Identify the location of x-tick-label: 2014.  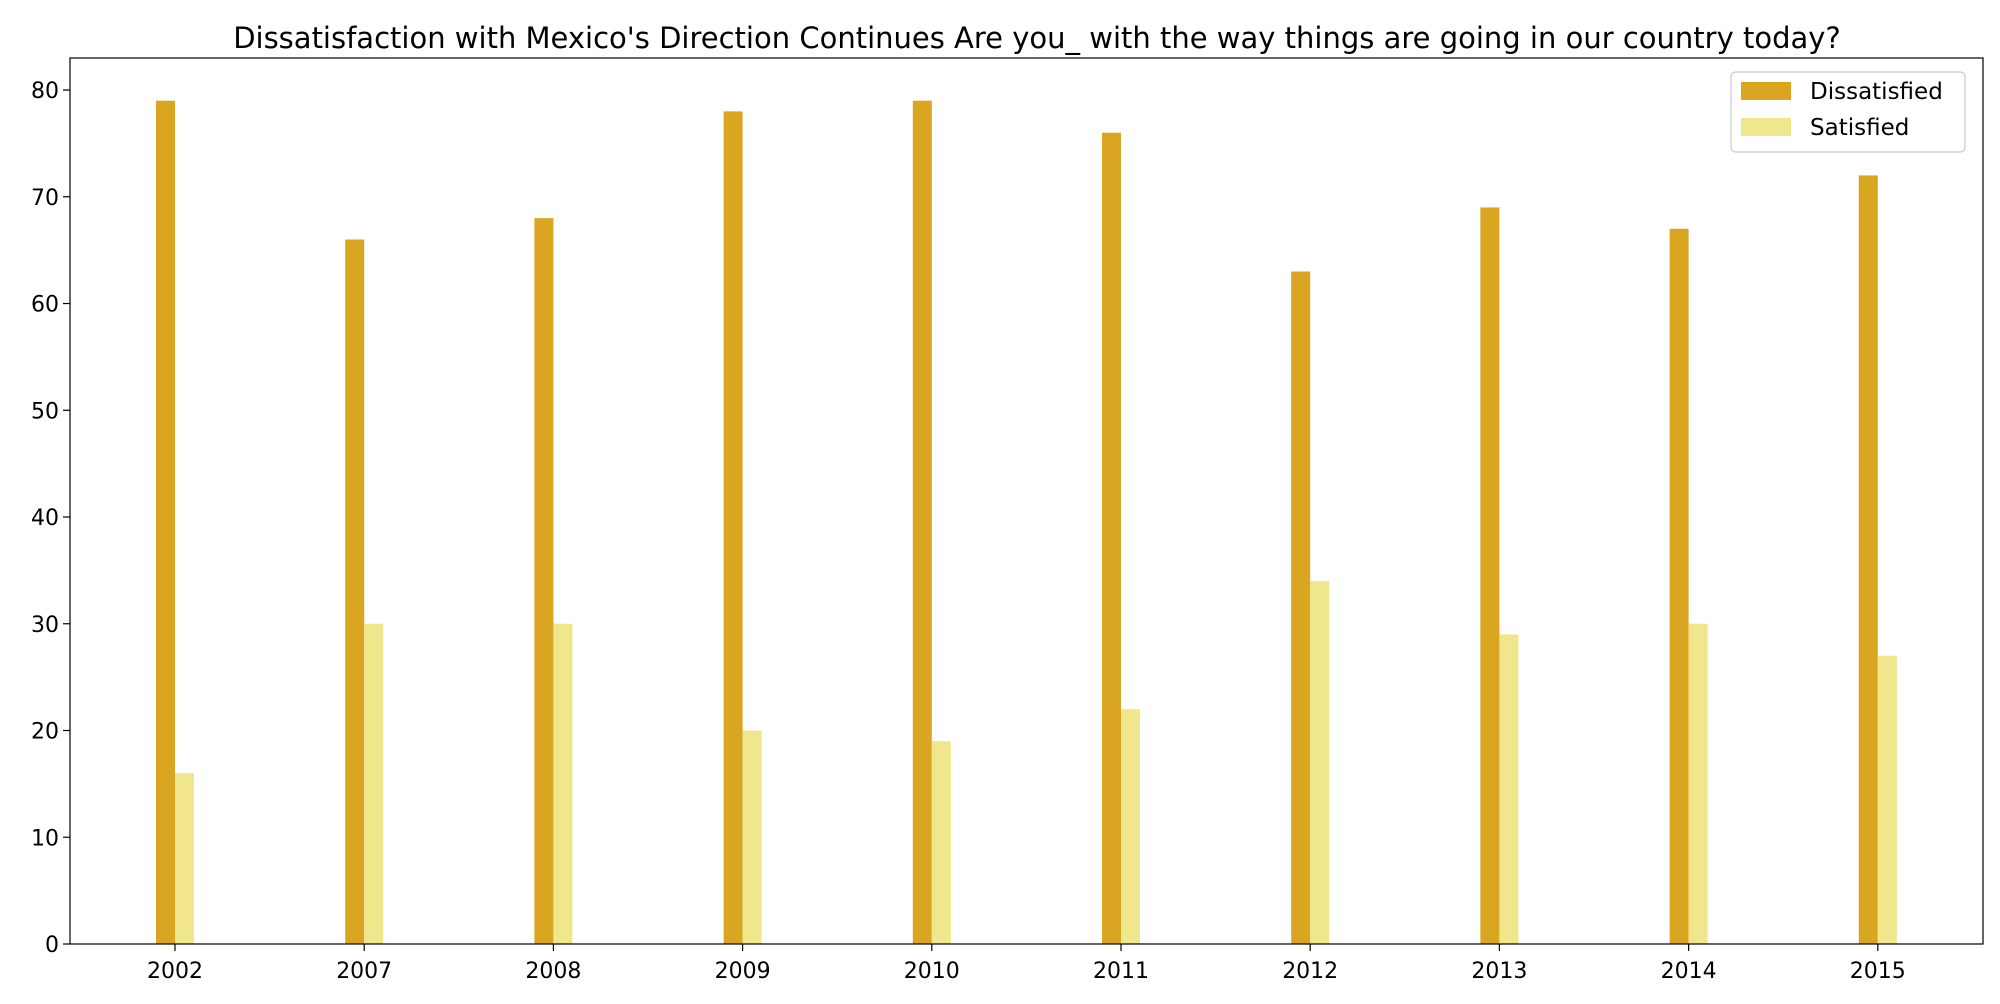
(1689, 971).